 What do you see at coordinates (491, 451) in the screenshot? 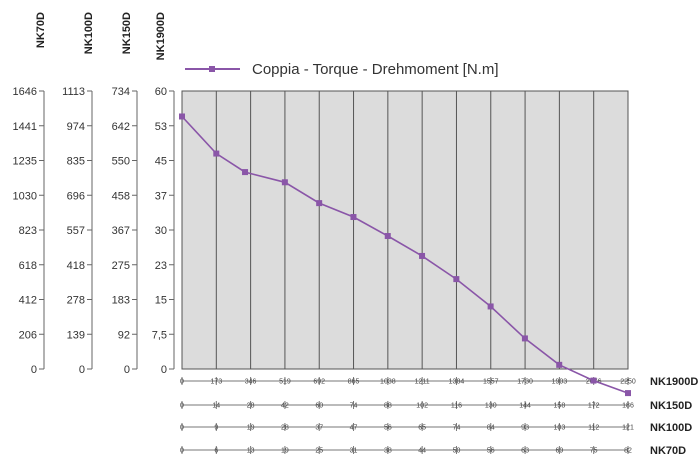
I see `x-tick-label: 56` at bounding box center [491, 451].